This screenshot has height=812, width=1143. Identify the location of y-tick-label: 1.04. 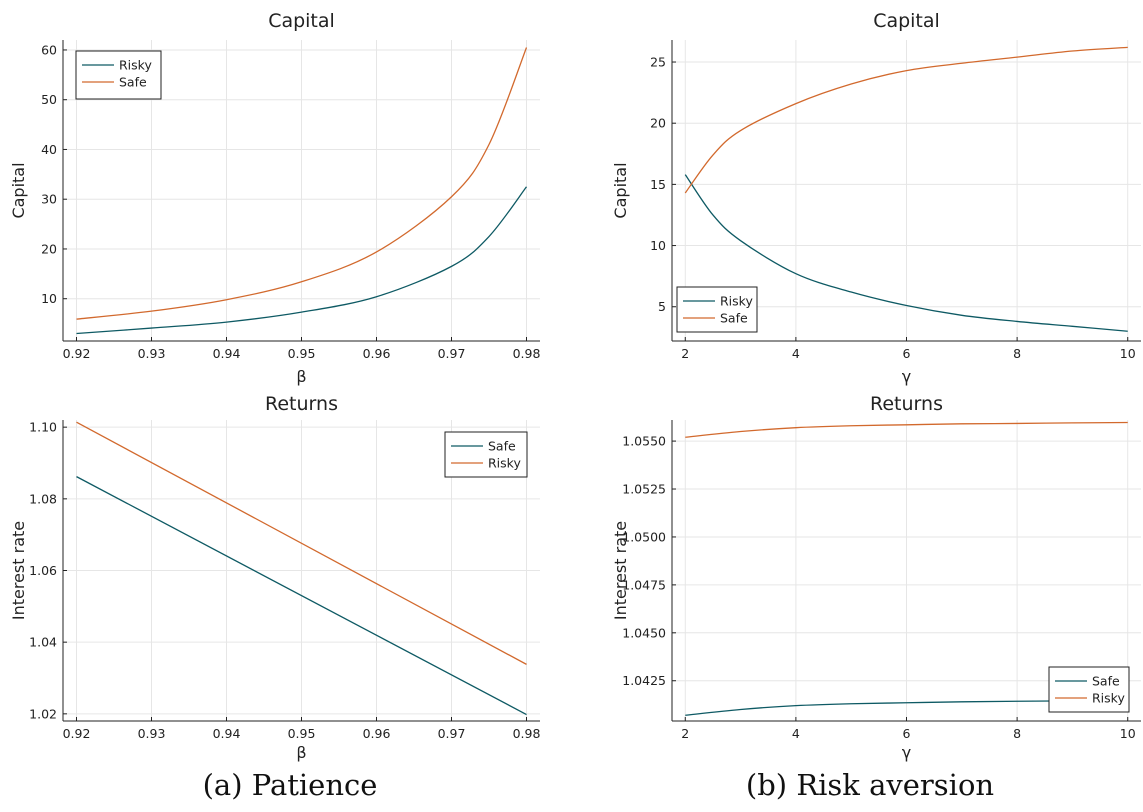
(43, 642).